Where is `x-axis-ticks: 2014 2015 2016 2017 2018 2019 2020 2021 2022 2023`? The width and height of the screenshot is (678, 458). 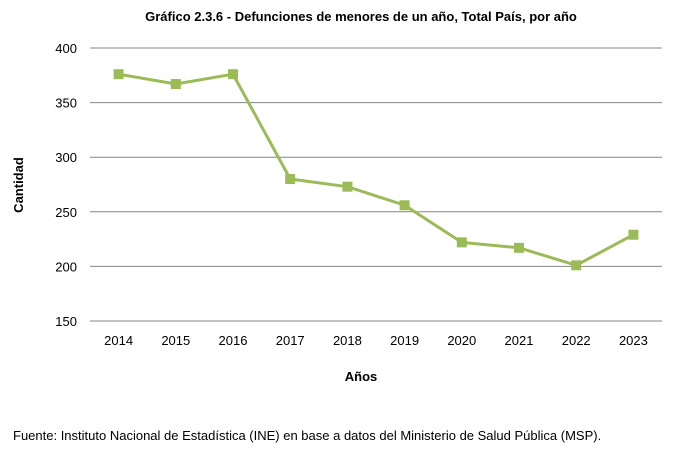 x-axis-ticks: 2014 2015 2016 2017 2018 2019 2020 2021 2022 2023 is located at coordinates (376, 340).